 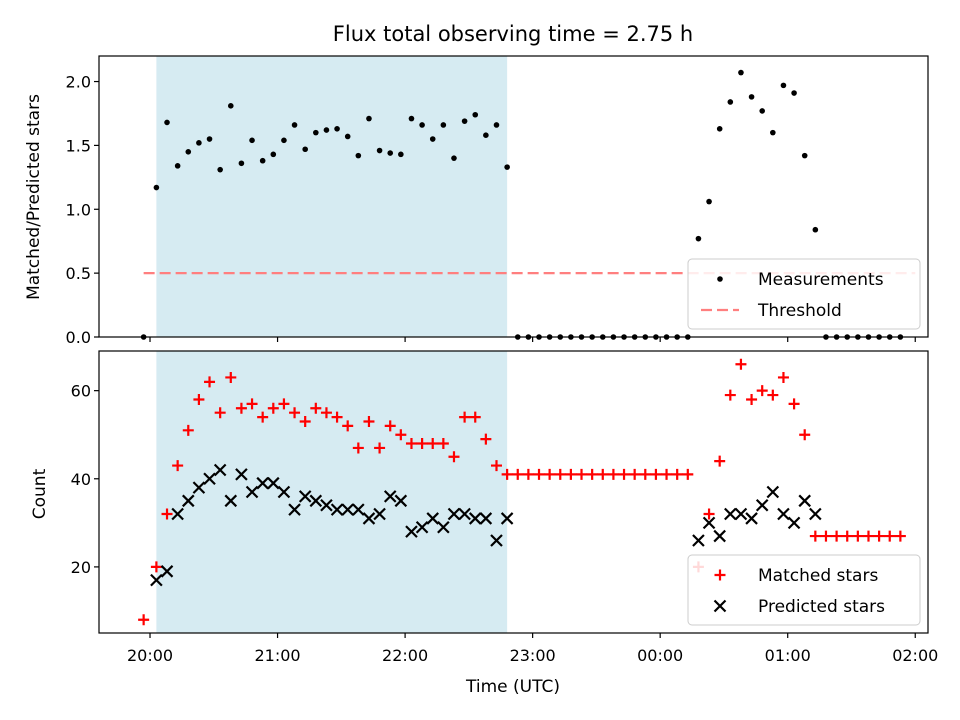 I want to click on legend-entry-label: Measurements, so click(x=821, y=280).